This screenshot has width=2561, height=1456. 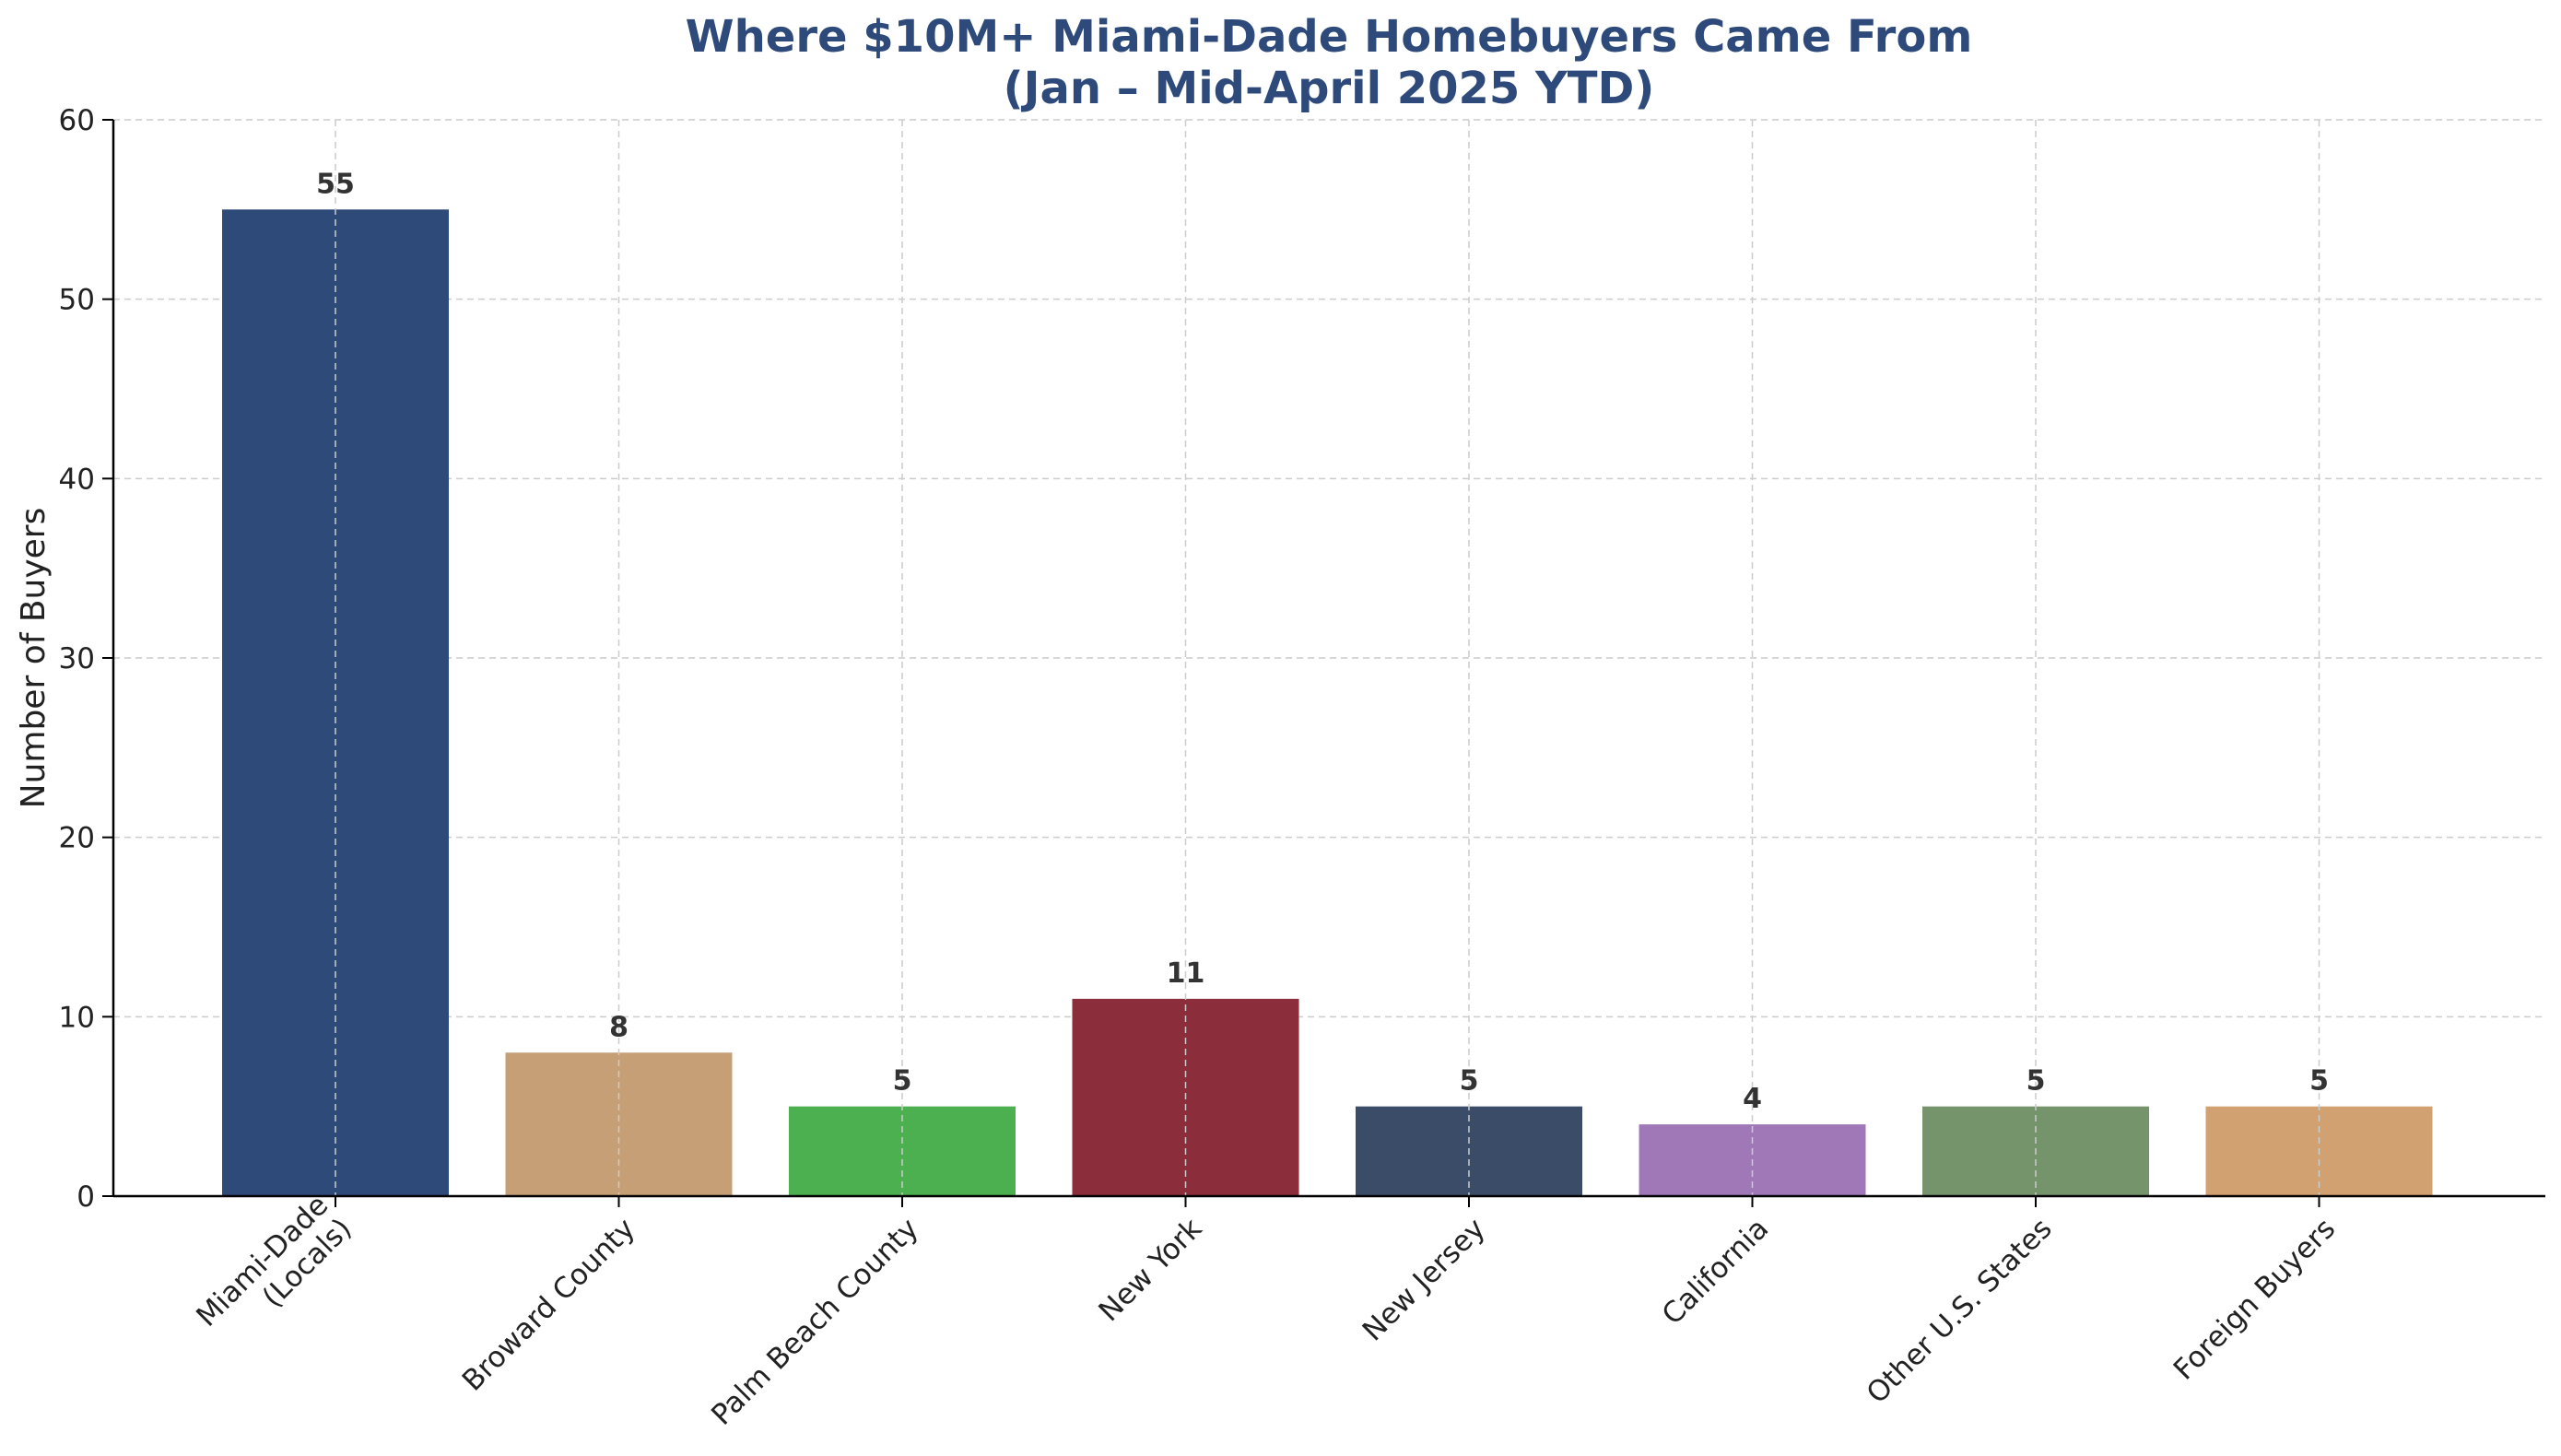 I want to click on data-label: 11, so click(x=1186, y=973).